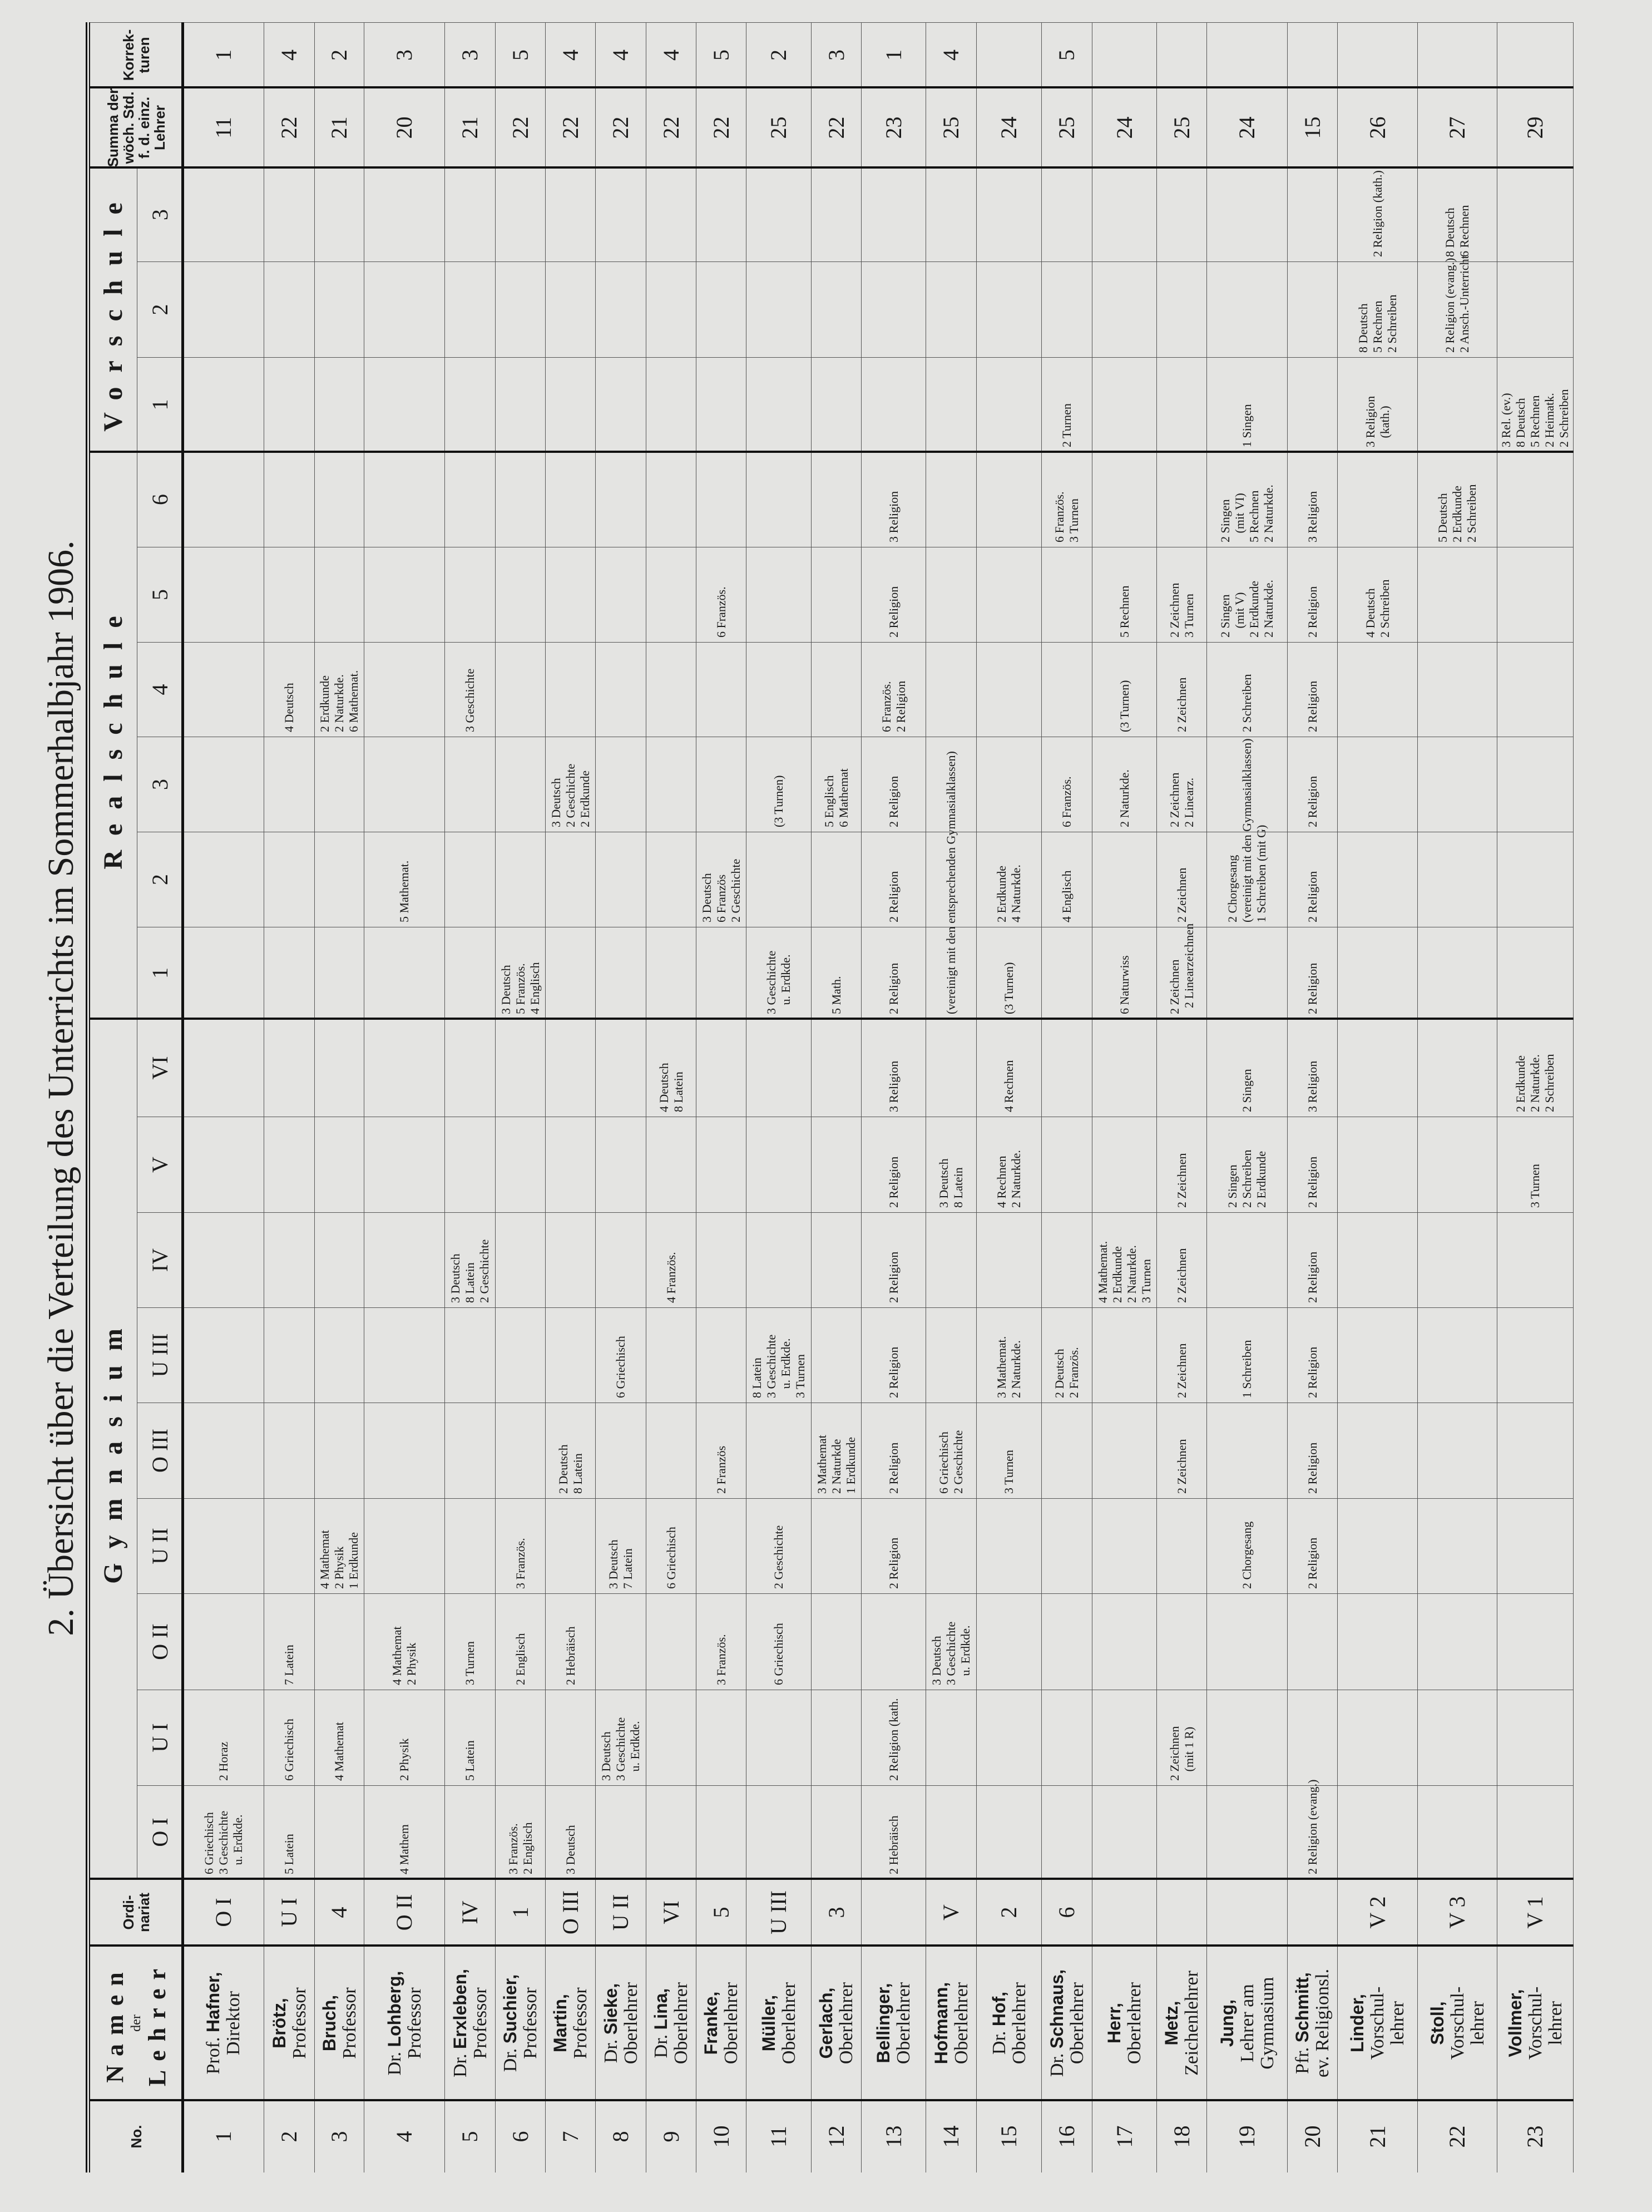  What do you see at coordinates (1457, 500) in the screenshot?
I see `lesson-cell-r6: 5 Deutsch 2 Erdkunde 2 Schreiben` at bounding box center [1457, 500].